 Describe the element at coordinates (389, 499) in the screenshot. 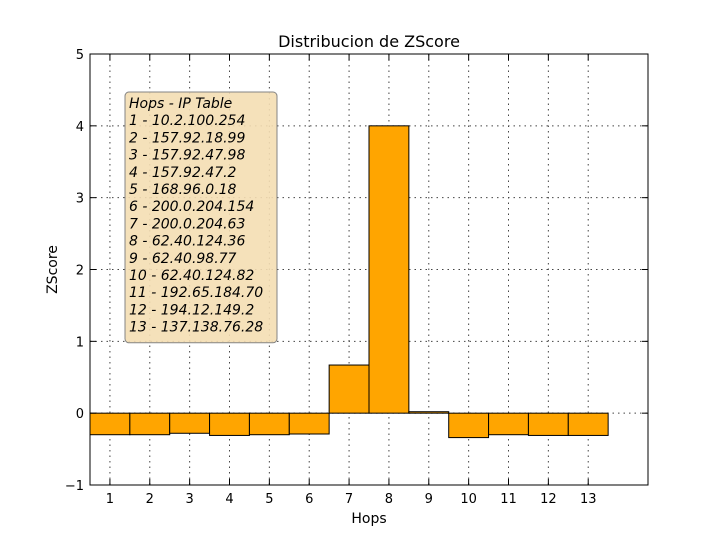

I see `x-tick-label: 8` at that location.